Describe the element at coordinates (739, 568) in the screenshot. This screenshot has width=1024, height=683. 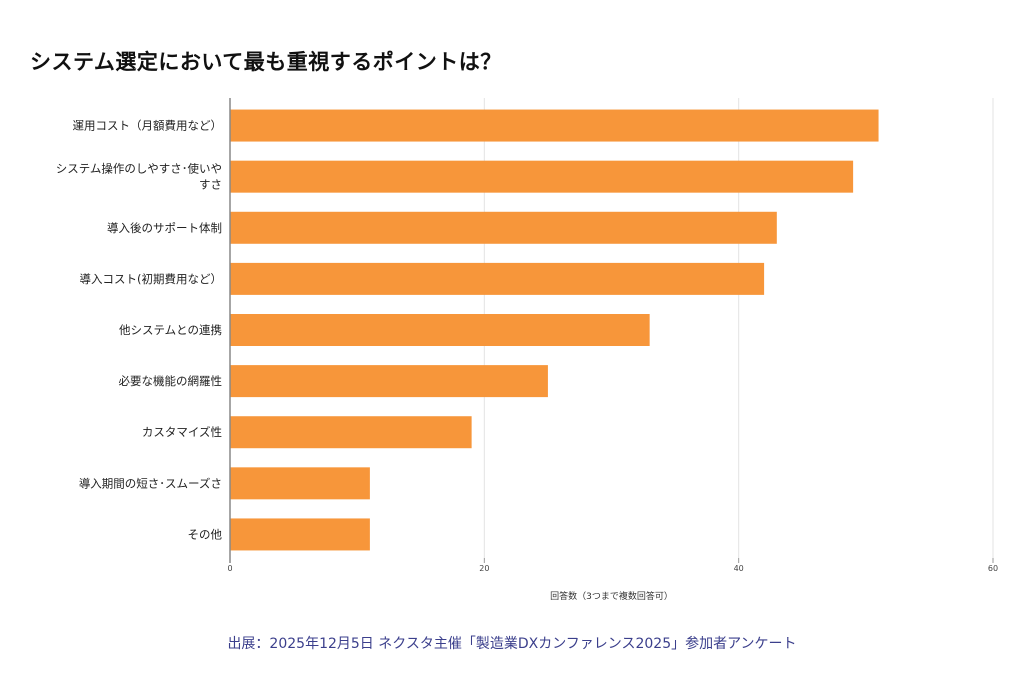
I see `x-tick-label: 40` at that location.